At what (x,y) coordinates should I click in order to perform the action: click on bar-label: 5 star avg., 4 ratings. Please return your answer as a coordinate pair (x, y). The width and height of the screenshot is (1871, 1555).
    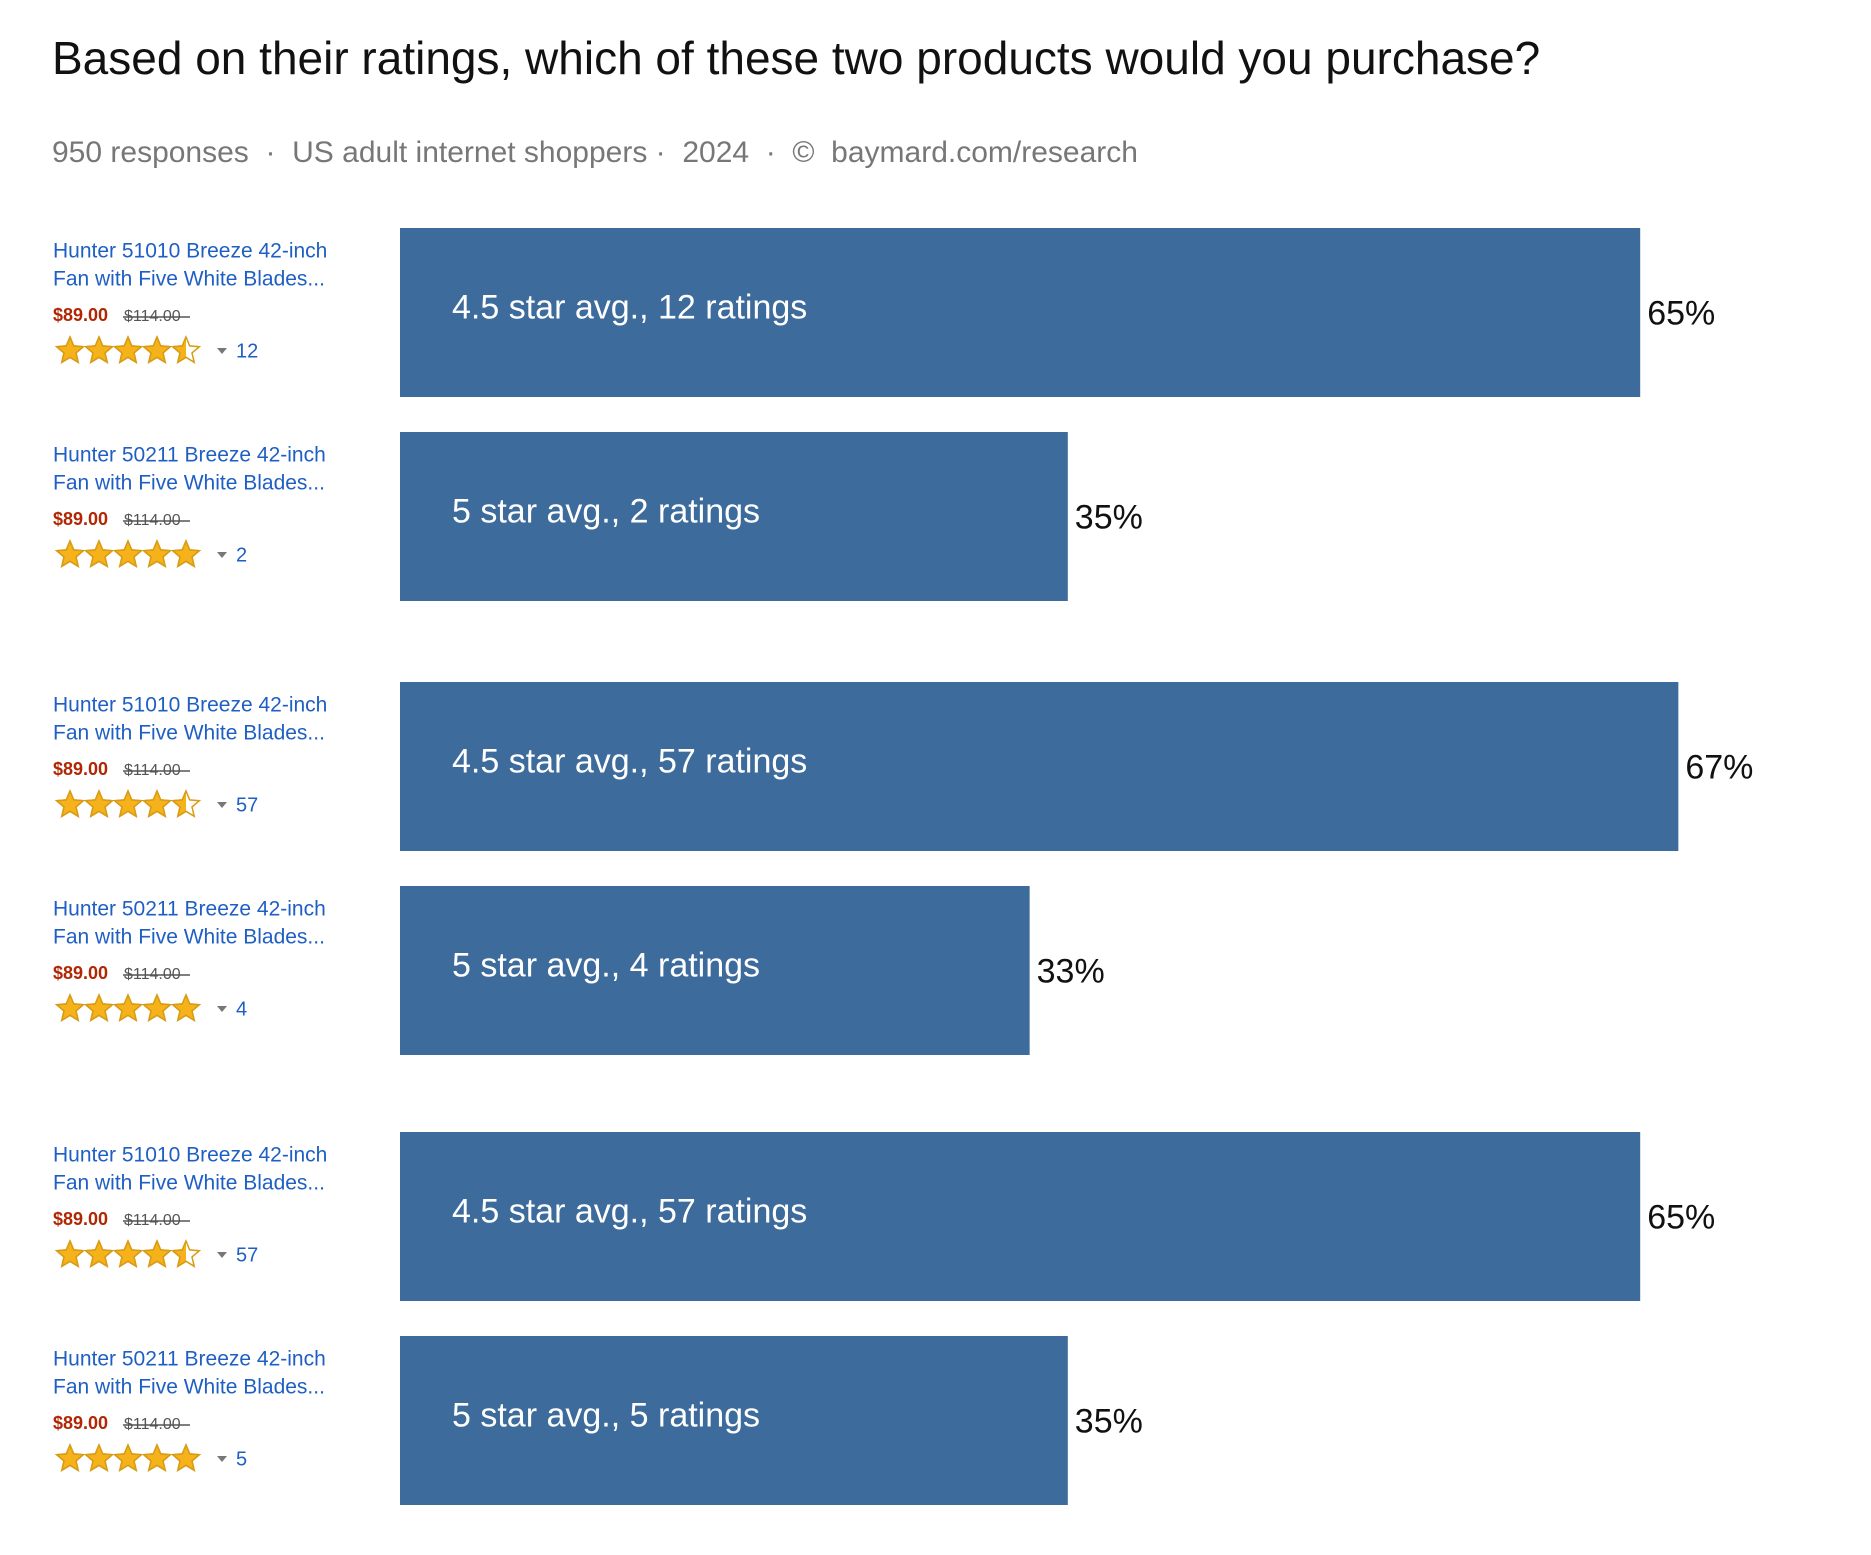
    Looking at the image, I should click on (606, 965).